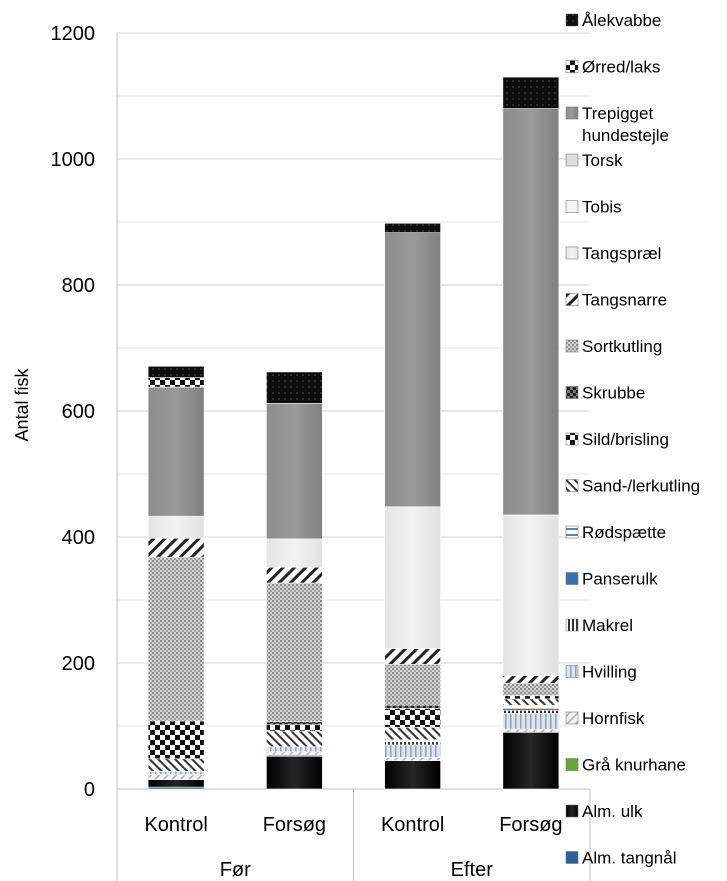  What do you see at coordinates (78, 664) in the screenshot?
I see `y-tick-label: 200` at bounding box center [78, 664].